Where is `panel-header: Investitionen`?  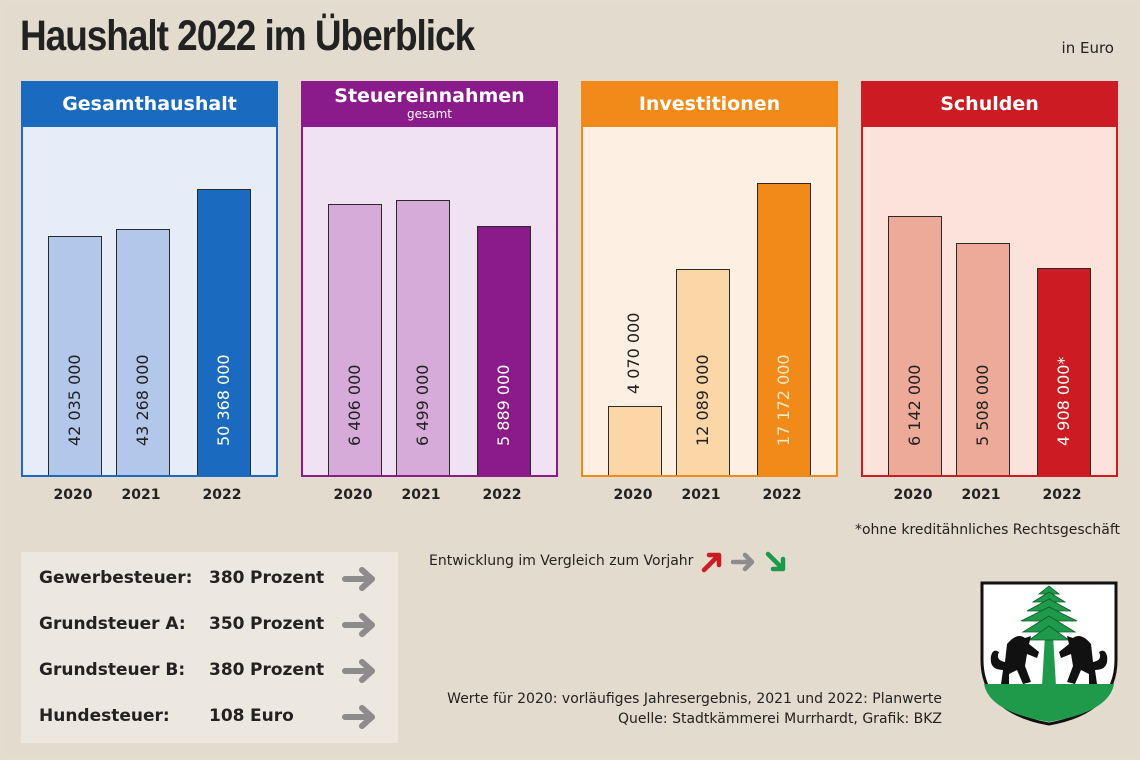 panel-header: Investitionen is located at coordinates (709, 104).